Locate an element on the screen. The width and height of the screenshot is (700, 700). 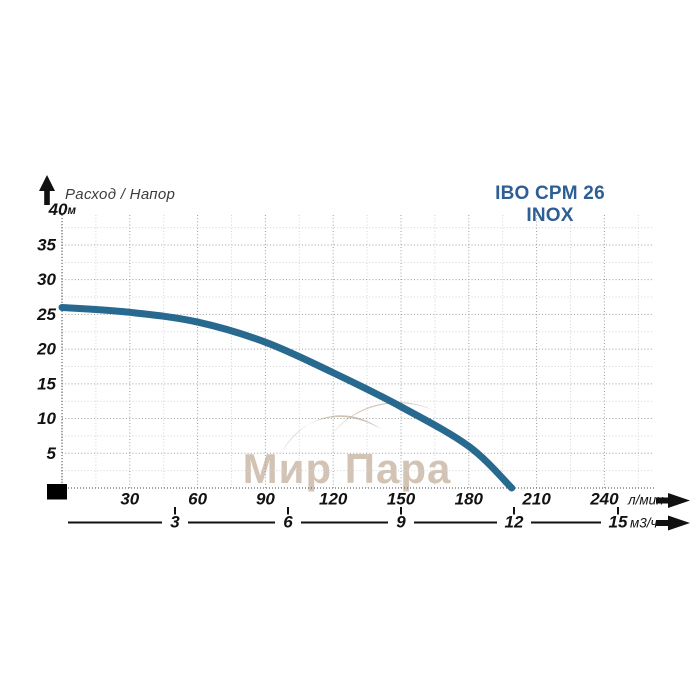
x-tick-label: 180 is located at coordinates (469, 498).